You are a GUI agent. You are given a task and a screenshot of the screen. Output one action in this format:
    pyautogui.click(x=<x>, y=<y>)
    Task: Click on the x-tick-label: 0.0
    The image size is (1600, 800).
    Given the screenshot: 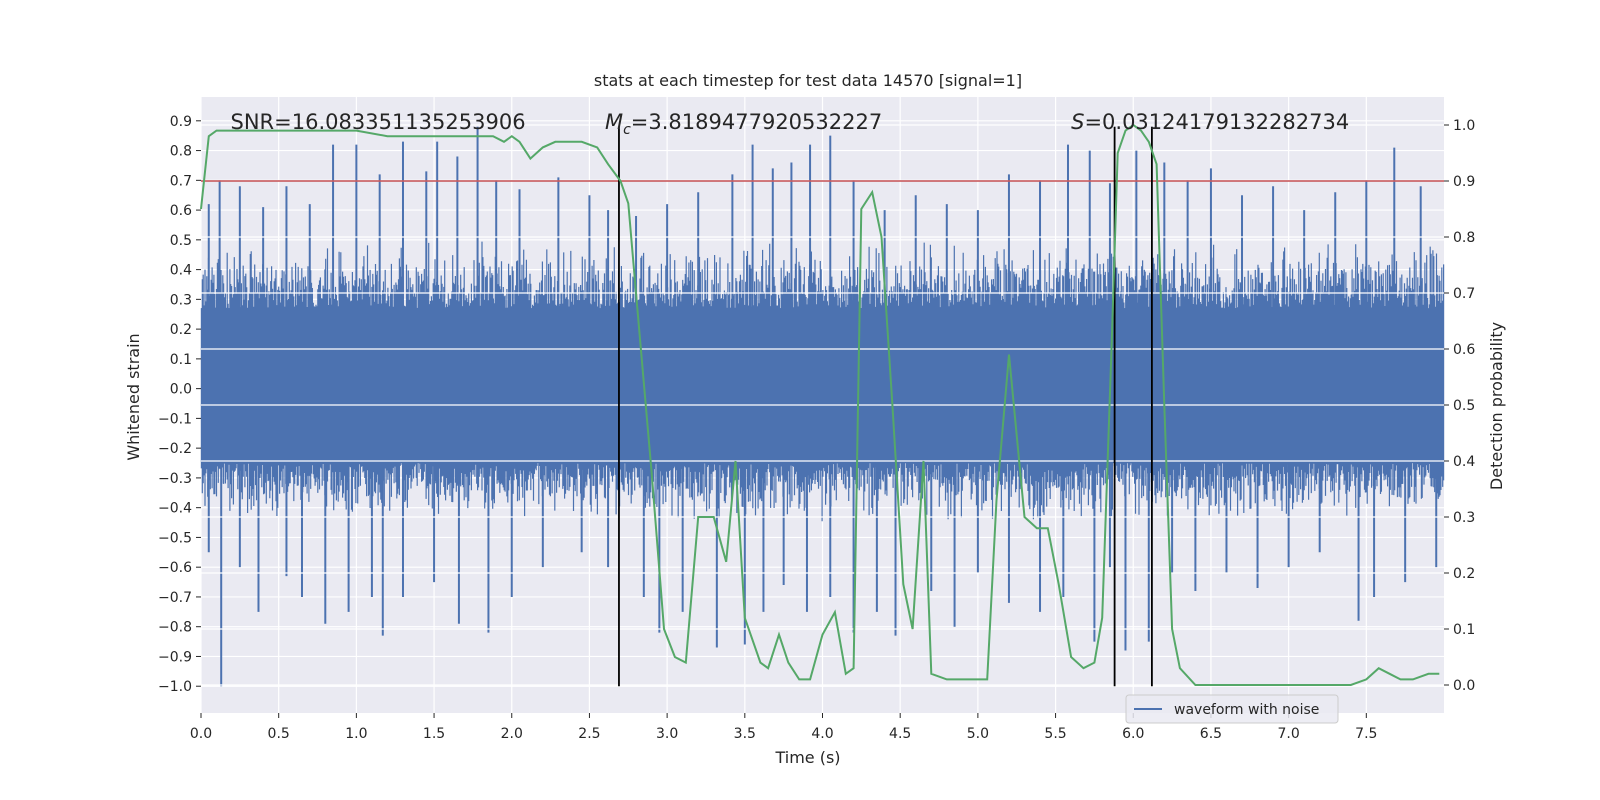 What is the action you would take?
    pyautogui.click(x=201, y=734)
    